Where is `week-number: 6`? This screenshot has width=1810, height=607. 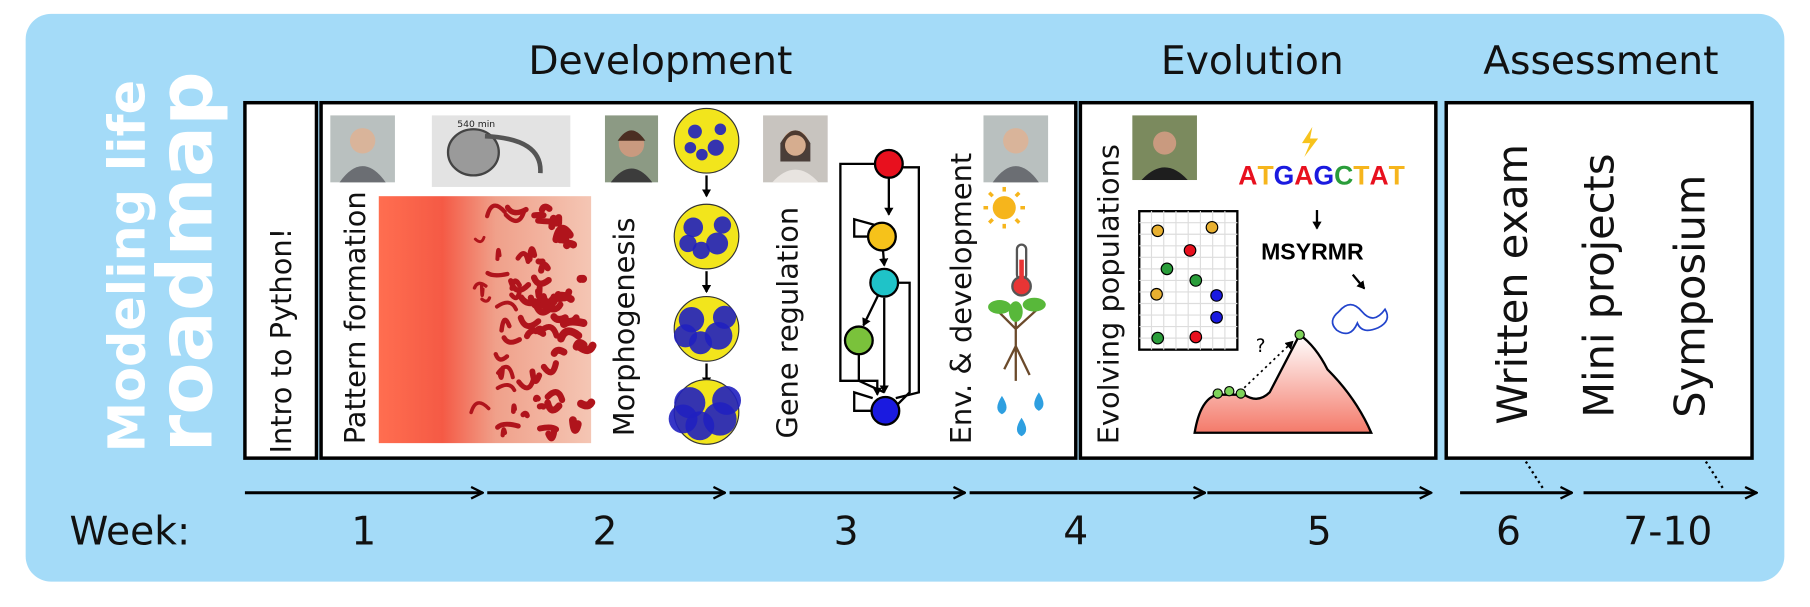 week-number: 6 is located at coordinates (1508, 532).